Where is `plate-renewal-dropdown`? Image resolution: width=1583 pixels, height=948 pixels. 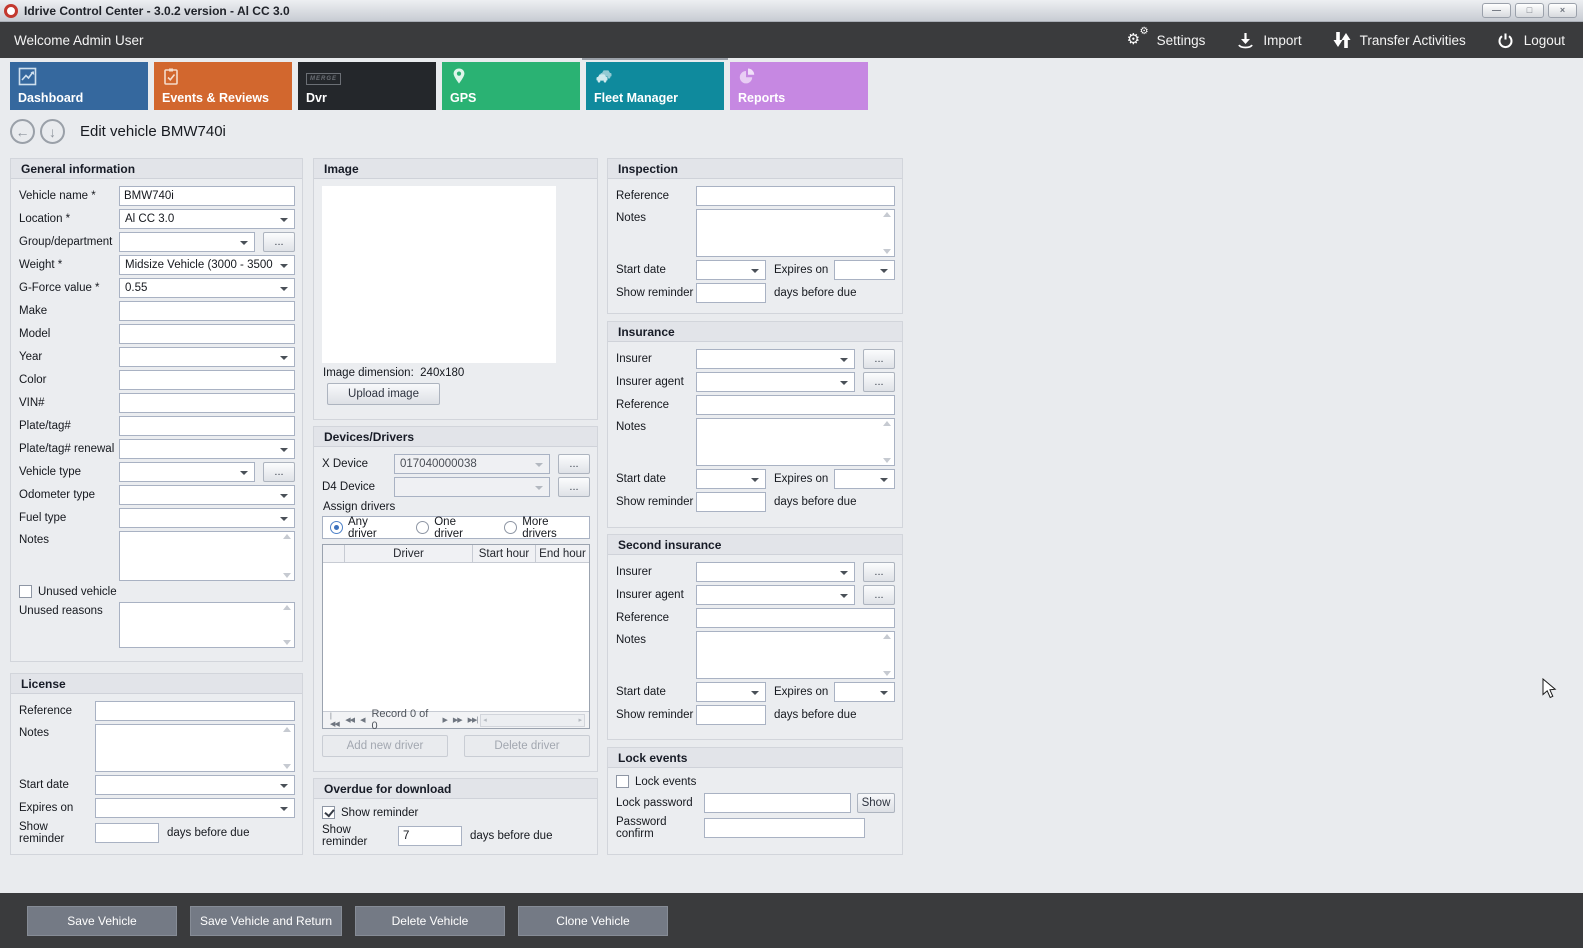
plate-renewal-dropdown is located at coordinates (207, 449).